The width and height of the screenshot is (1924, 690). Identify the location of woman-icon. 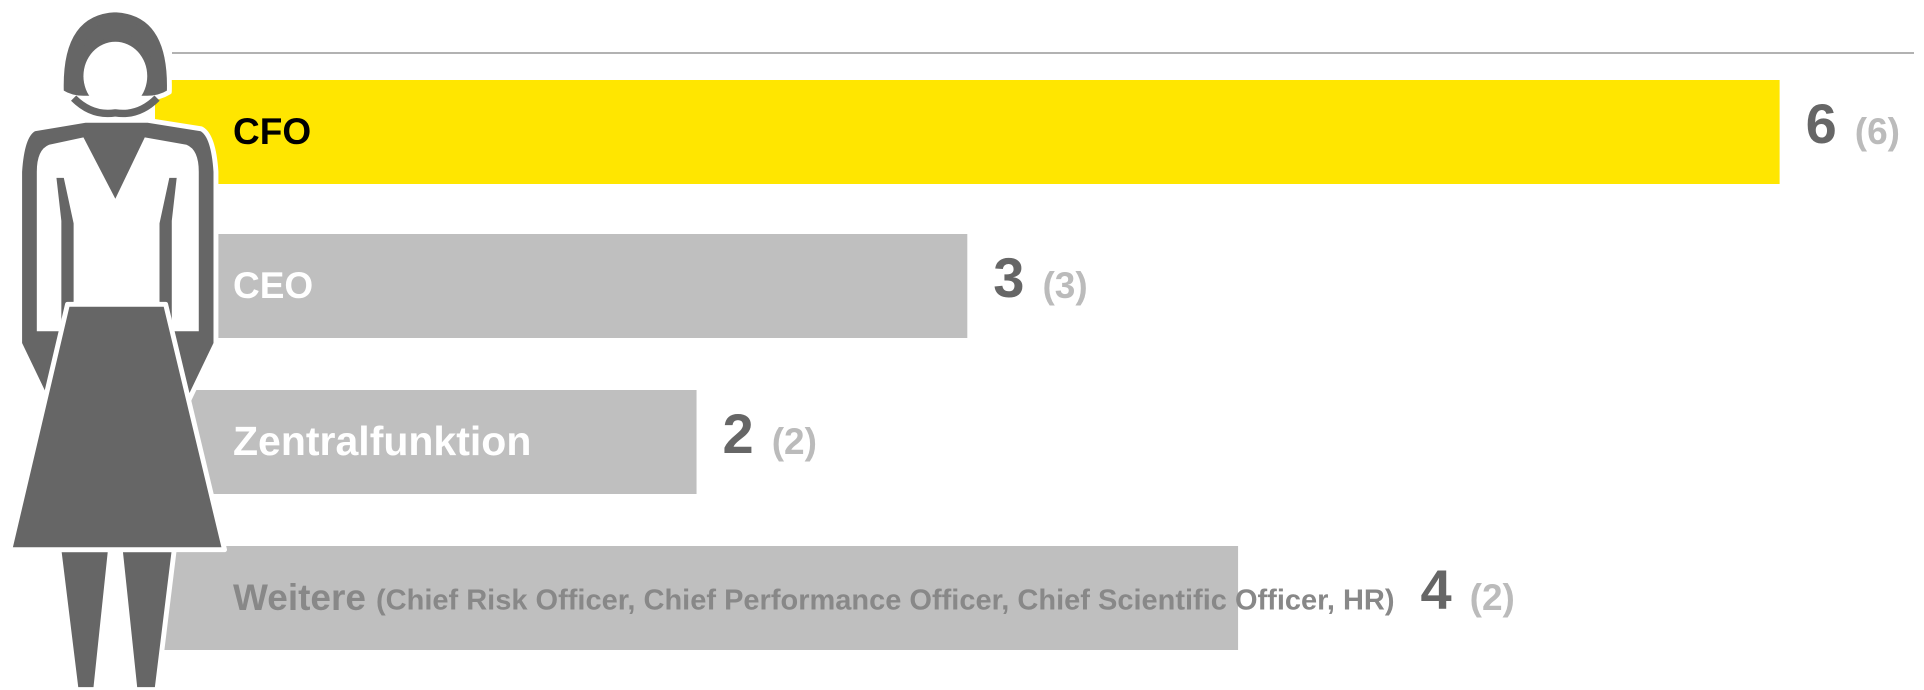
(117, 348).